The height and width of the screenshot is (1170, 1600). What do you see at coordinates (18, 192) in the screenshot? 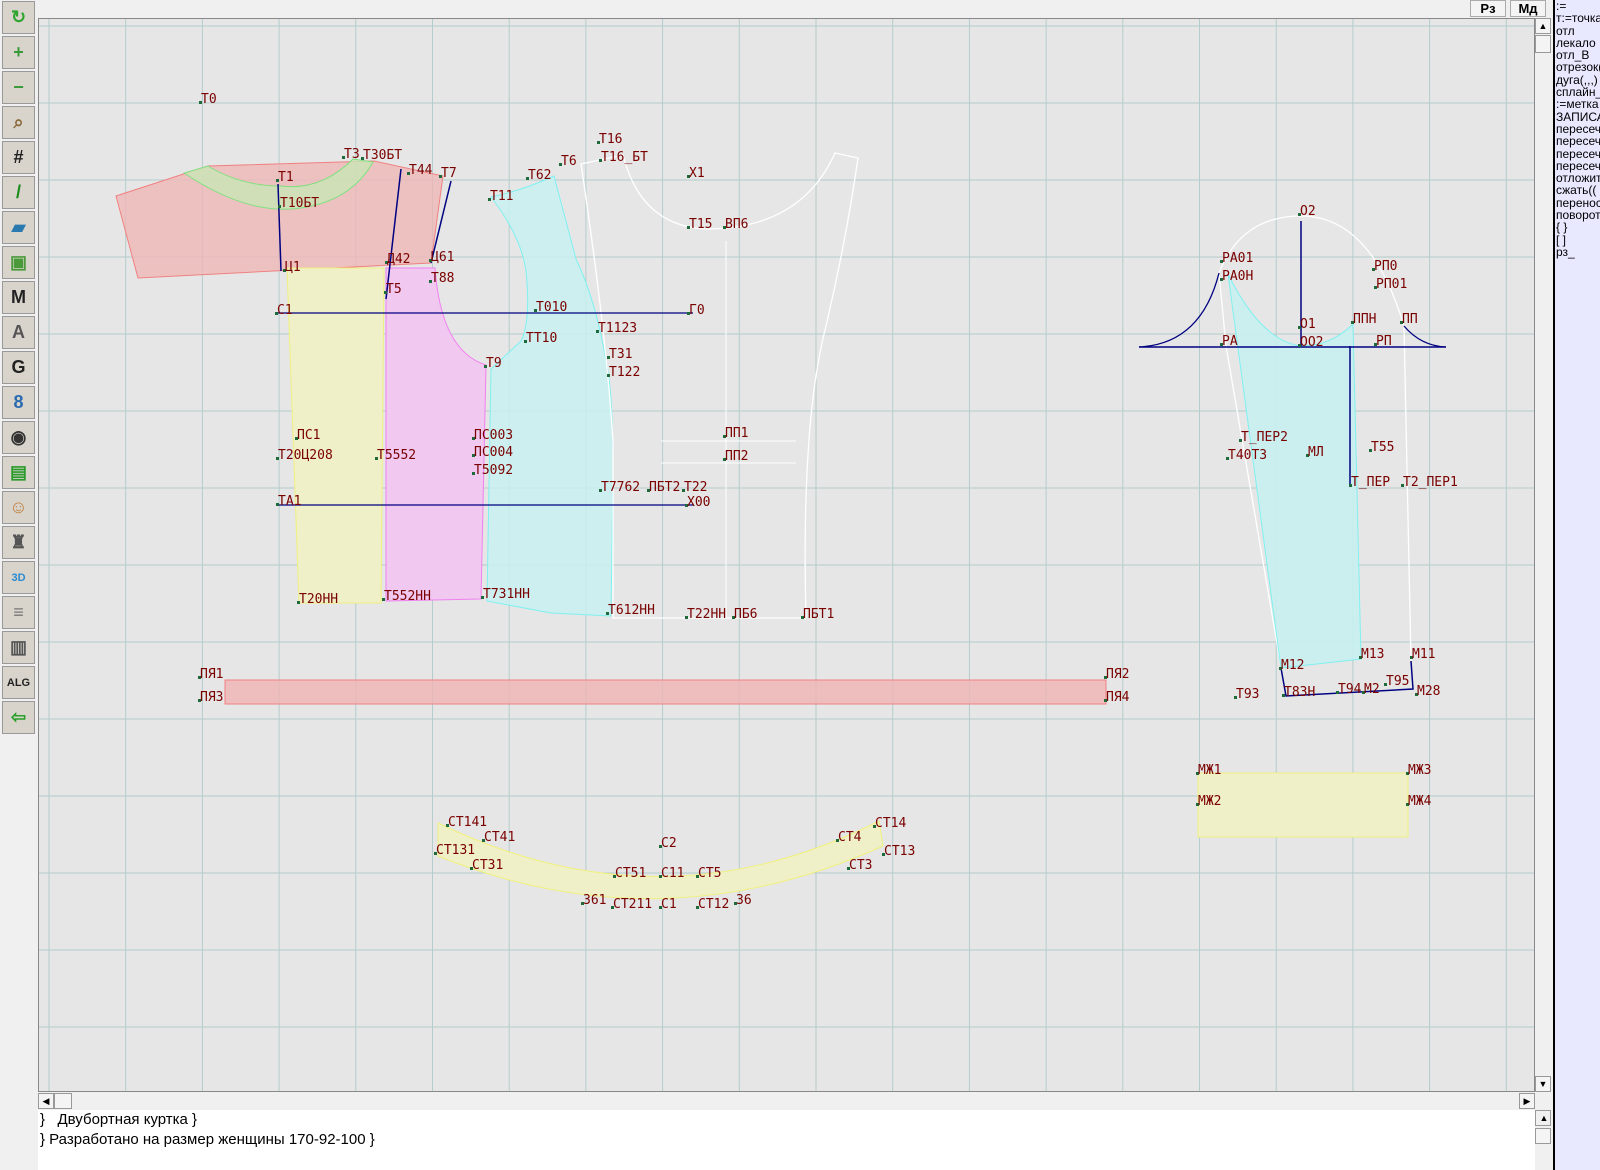
I see `line-segment-tool-button: /` at bounding box center [18, 192].